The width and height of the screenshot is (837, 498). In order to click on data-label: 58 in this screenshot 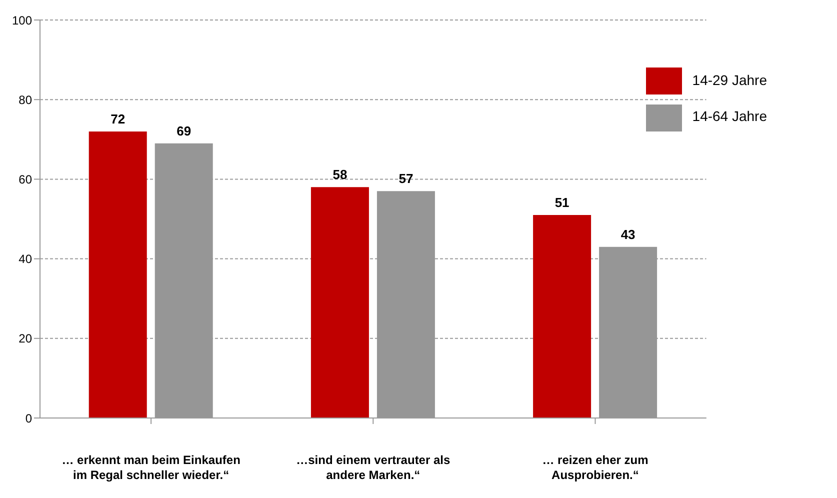, I will do `click(340, 174)`.